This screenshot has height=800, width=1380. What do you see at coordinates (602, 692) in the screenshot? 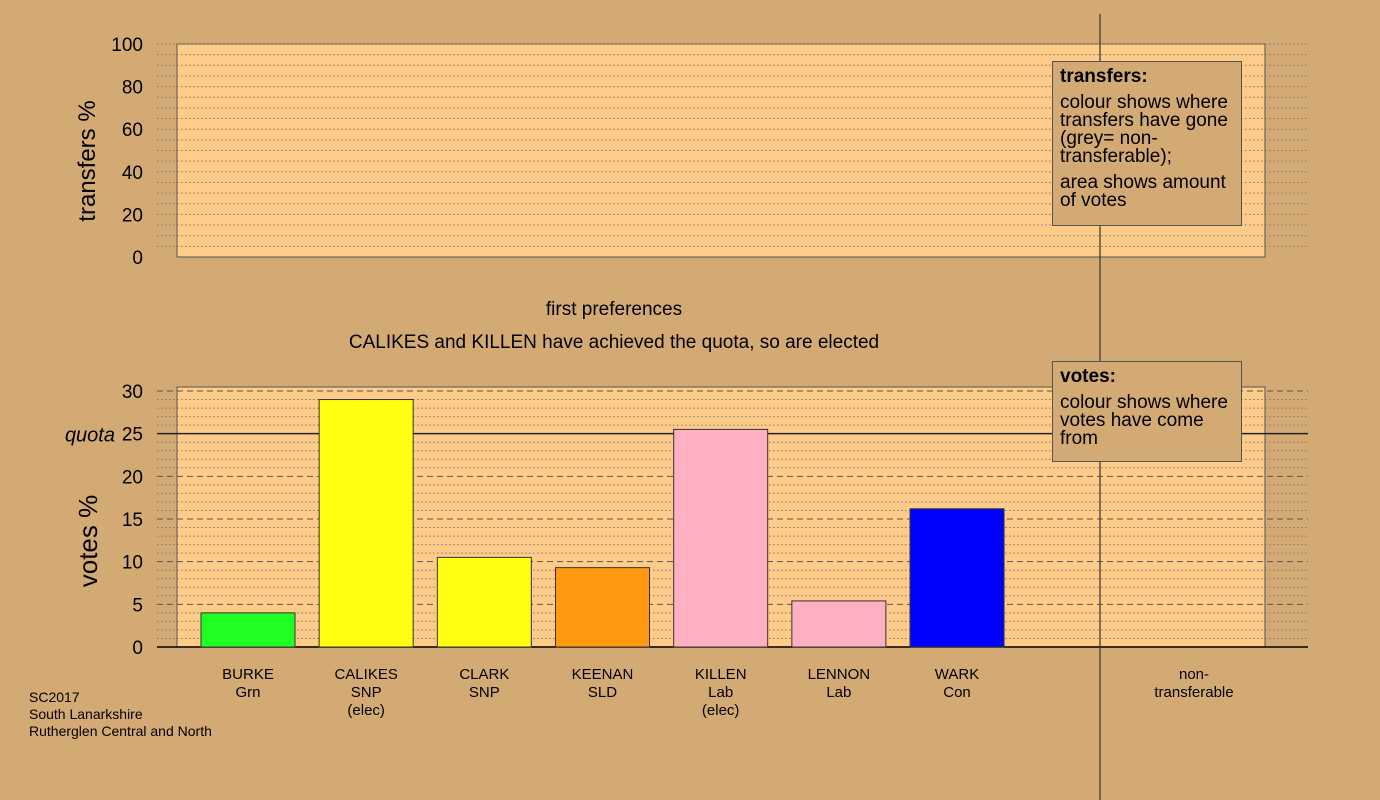
I see `candidate-party-label: SLD` at bounding box center [602, 692].